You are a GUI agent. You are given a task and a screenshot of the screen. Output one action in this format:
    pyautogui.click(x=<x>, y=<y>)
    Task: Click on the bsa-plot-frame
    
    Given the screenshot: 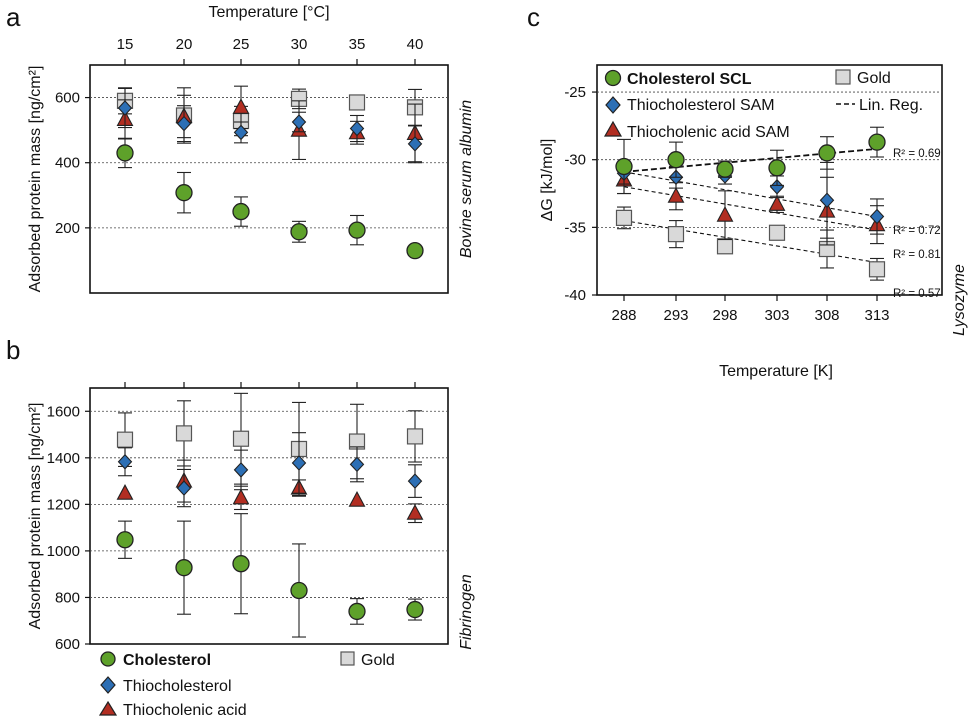 What is the action you would take?
    pyautogui.click(x=269, y=179)
    